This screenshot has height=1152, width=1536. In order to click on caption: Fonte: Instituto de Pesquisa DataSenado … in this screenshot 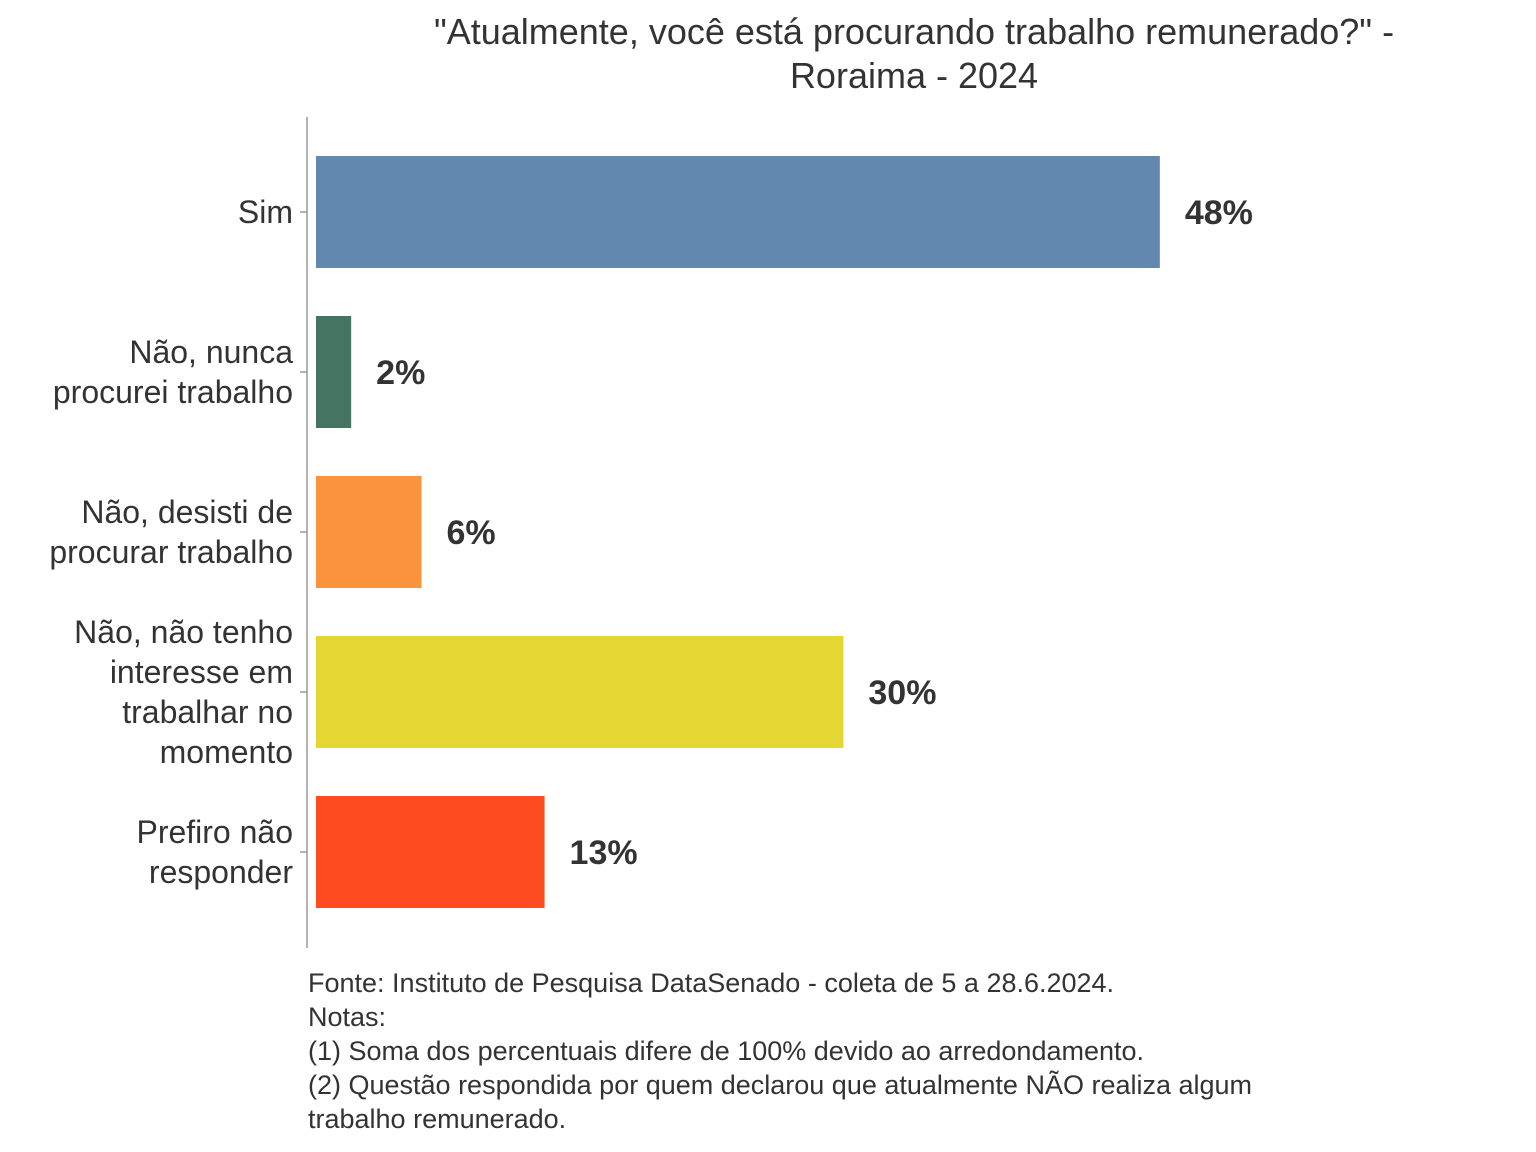, I will do `click(908, 1051)`.